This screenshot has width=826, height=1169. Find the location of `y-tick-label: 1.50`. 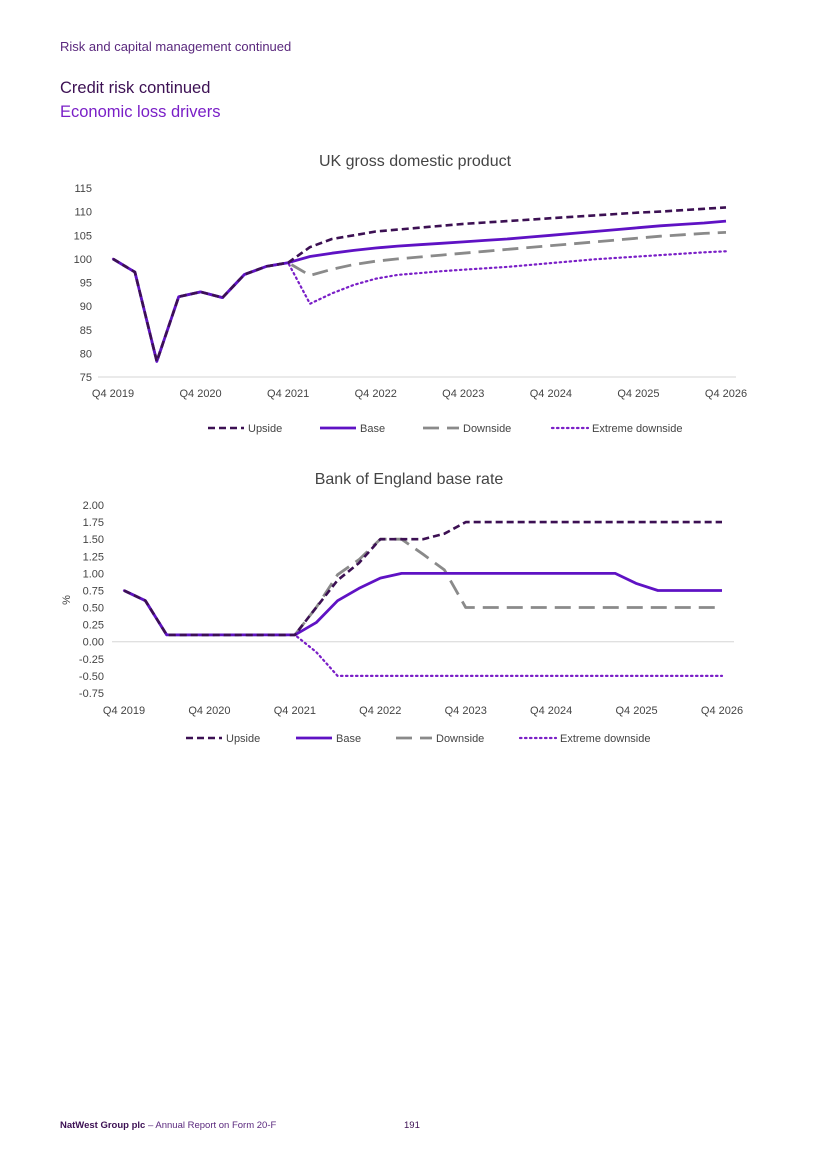

y-tick-label: 1.50 is located at coordinates (93, 540).